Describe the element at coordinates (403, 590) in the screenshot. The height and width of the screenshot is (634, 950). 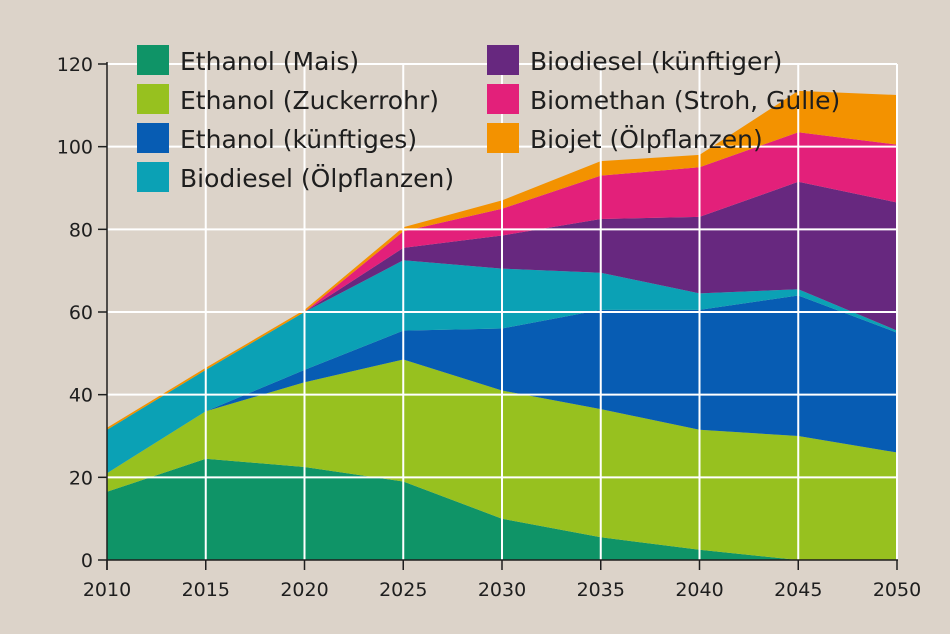
I see `x-tick-label: 2025` at that location.